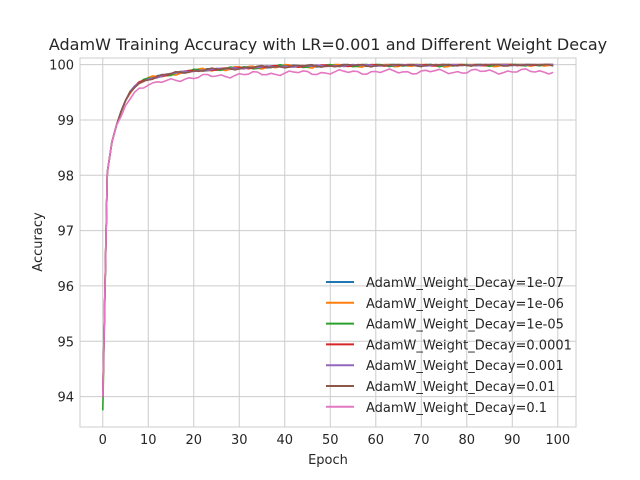 The image size is (640, 480). I want to click on y-tick-label: 96, so click(65, 287).